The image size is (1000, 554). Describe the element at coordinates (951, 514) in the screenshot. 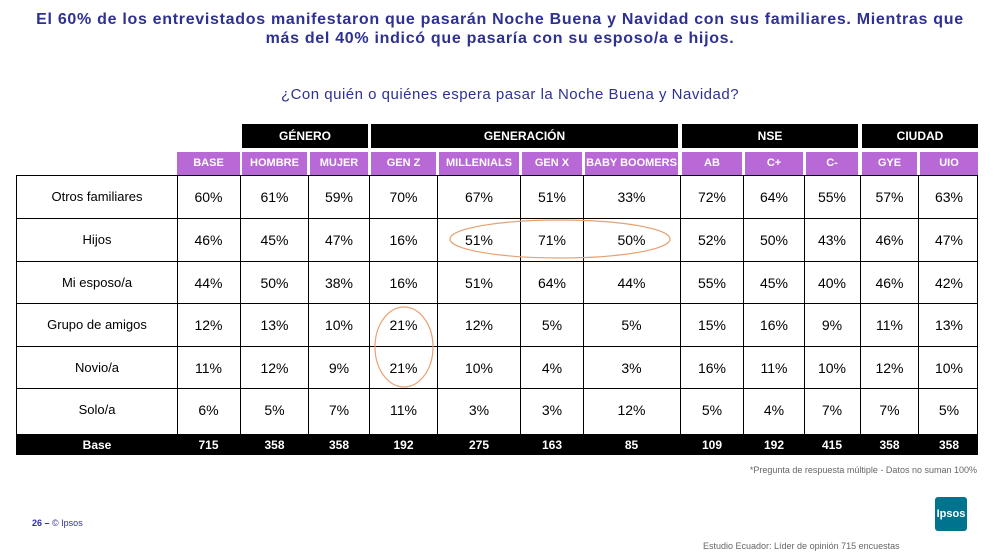

I see `ipsos-logo: Ipsos` at that location.